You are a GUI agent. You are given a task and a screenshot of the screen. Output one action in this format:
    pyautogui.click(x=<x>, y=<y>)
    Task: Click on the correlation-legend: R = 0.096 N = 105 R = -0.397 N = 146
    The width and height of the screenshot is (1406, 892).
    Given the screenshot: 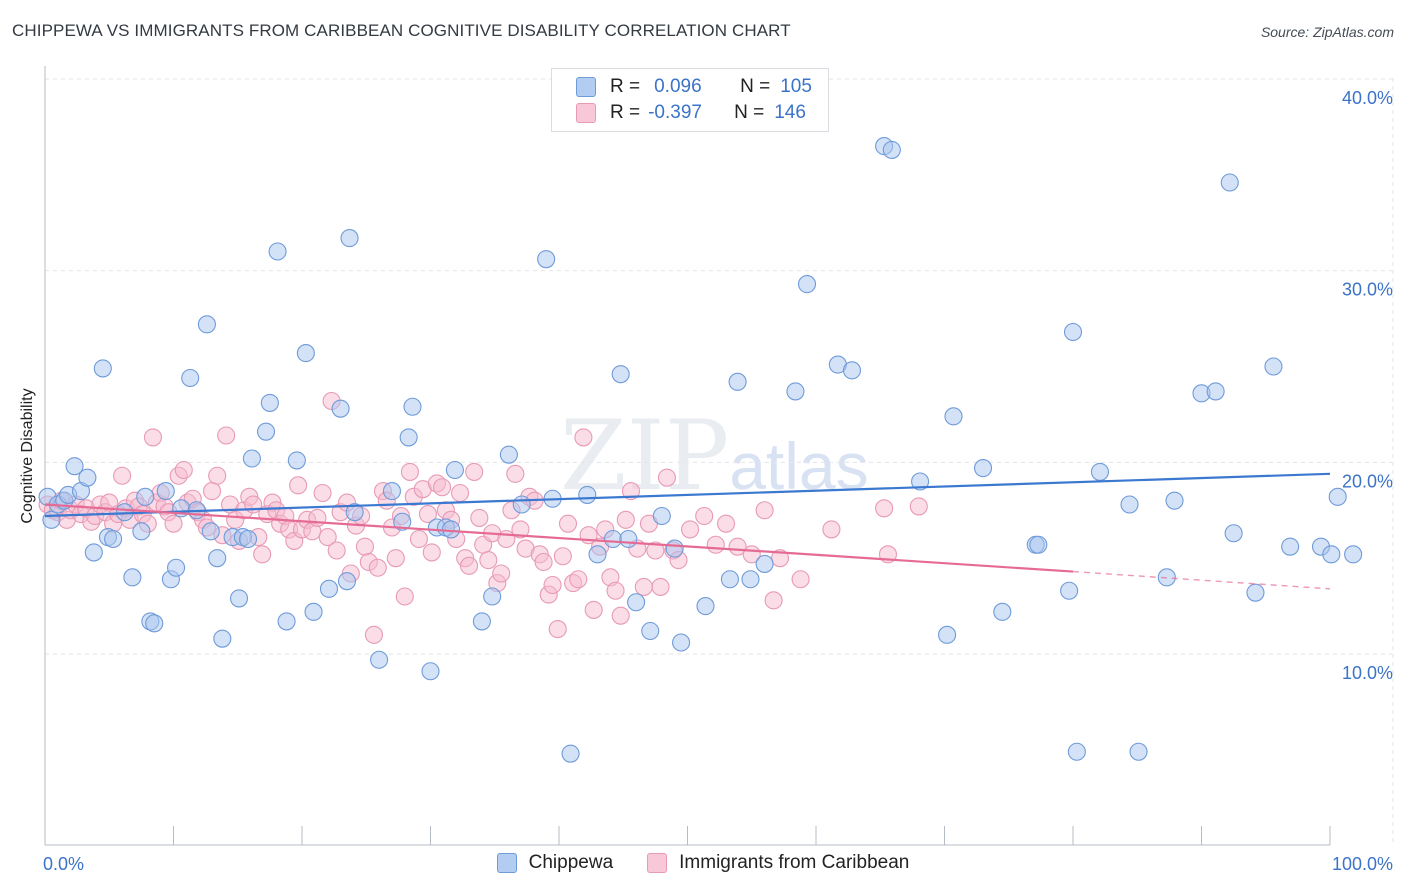 What is the action you would take?
    pyautogui.click(x=690, y=100)
    